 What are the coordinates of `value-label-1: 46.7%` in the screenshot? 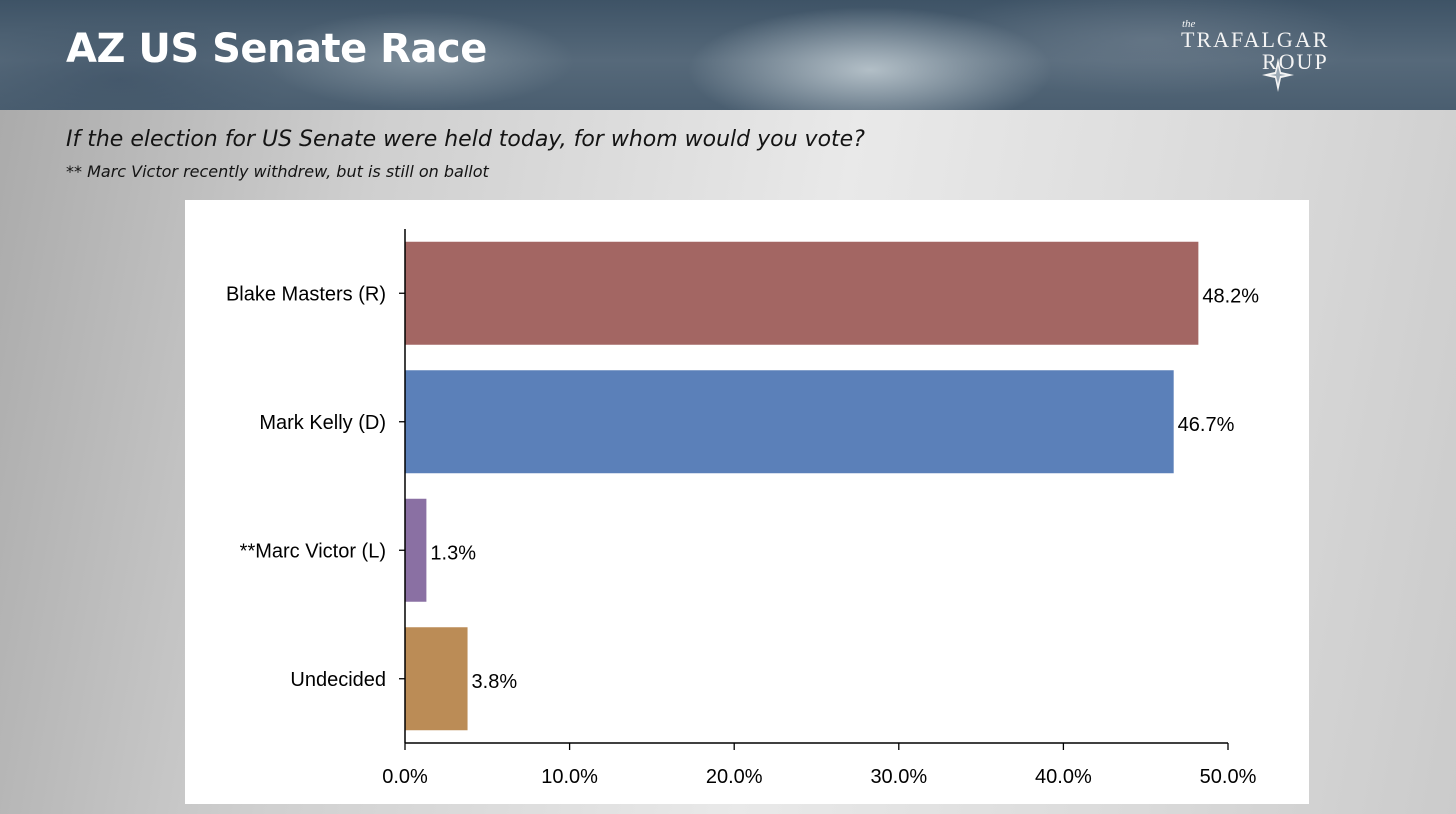 It's located at (1206, 425).